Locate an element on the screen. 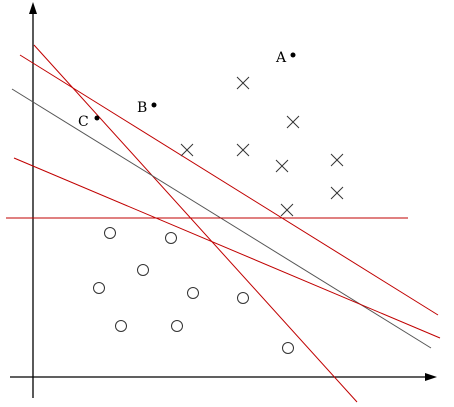  point-c-label: C is located at coordinates (83, 122).